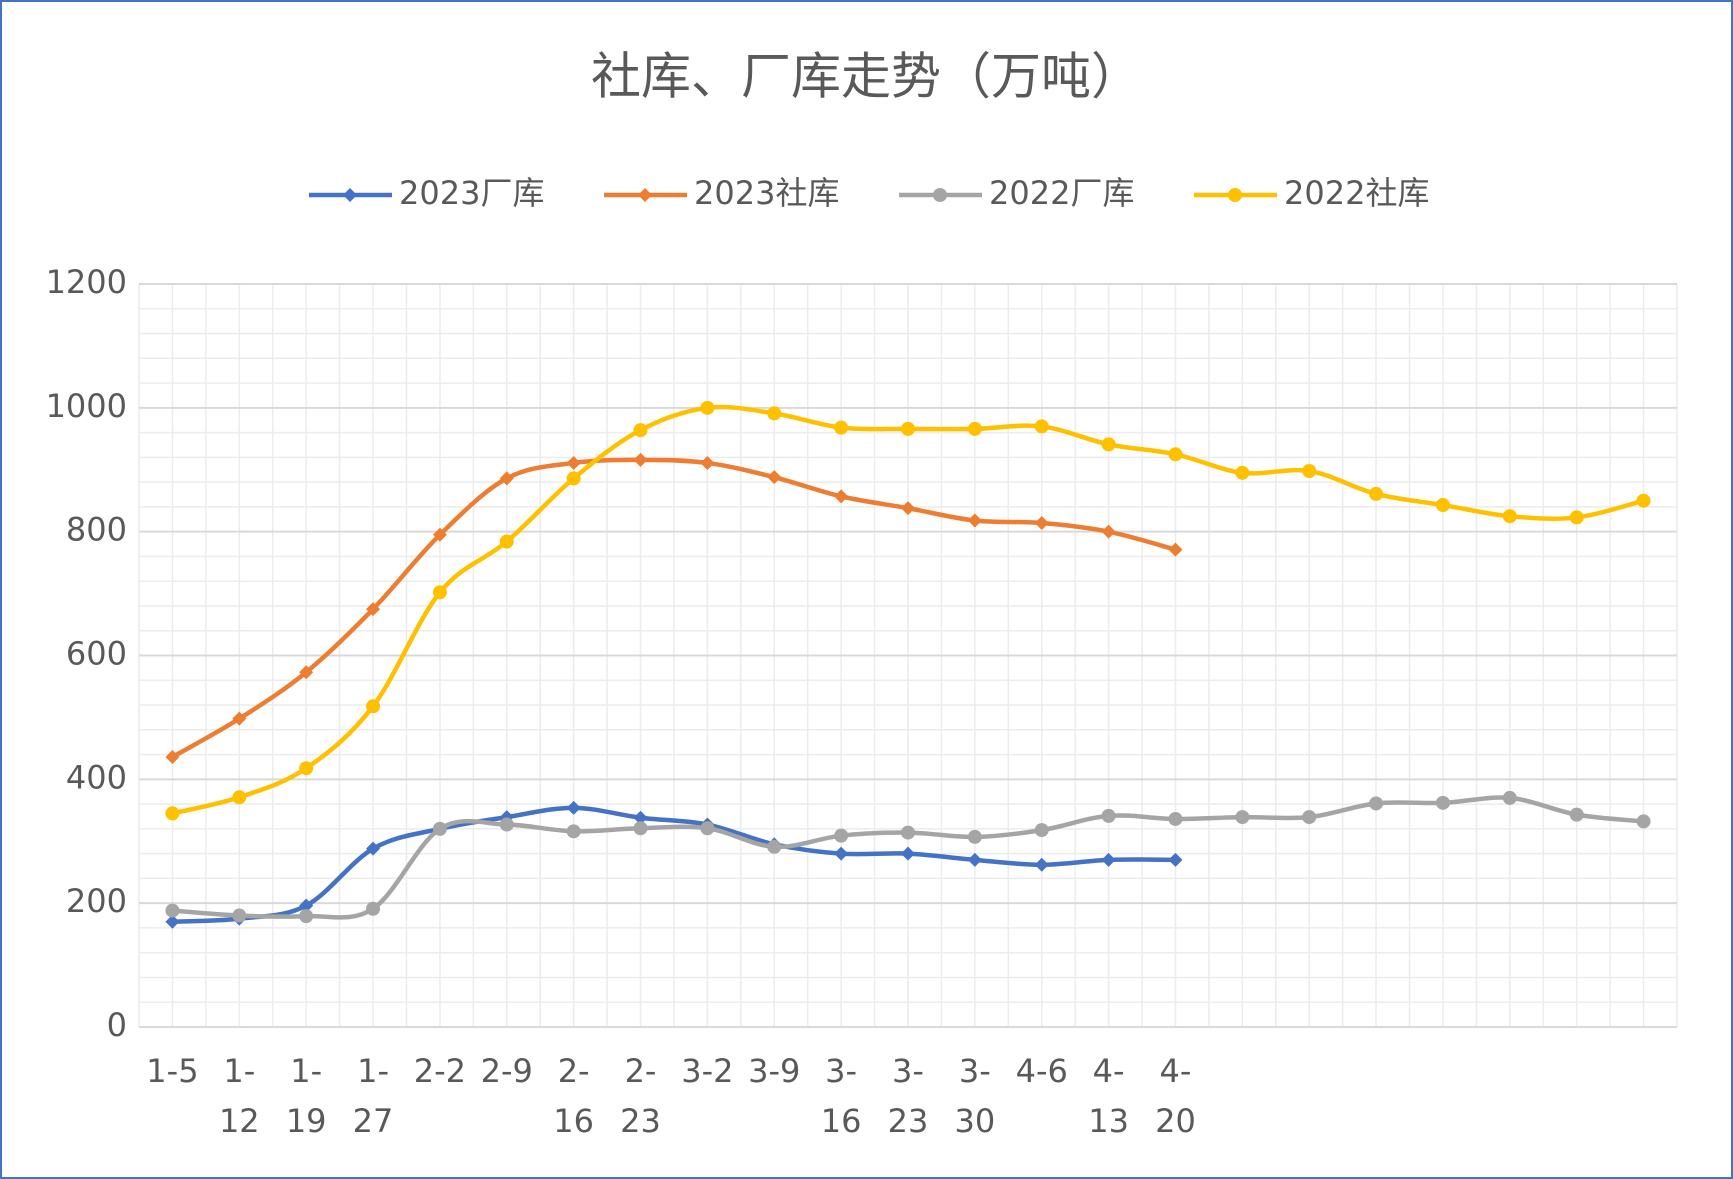 The height and width of the screenshot is (1179, 1733). What do you see at coordinates (96, 654) in the screenshot?
I see `y-tick-label: 600` at bounding box center [96, 654].